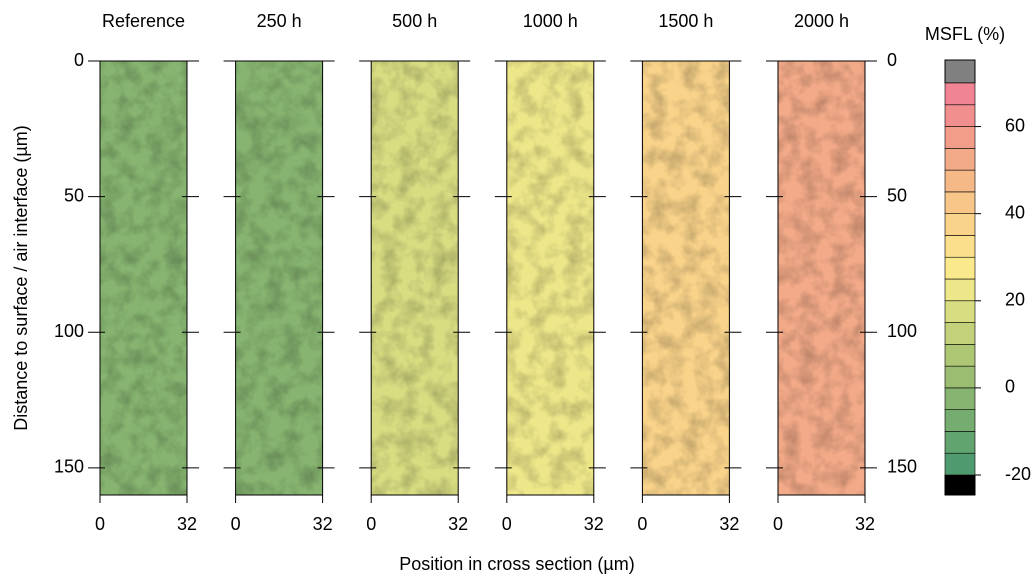  I want to click on panel-title: 2000 h, so click(821, 21).